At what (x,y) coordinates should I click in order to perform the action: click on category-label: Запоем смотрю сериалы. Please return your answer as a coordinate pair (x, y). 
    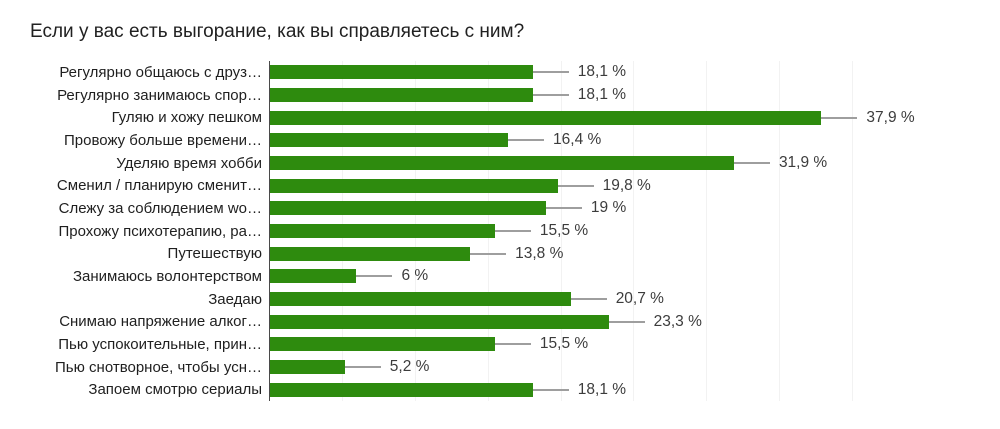
    Looking at the image, I should click on (175, 390).